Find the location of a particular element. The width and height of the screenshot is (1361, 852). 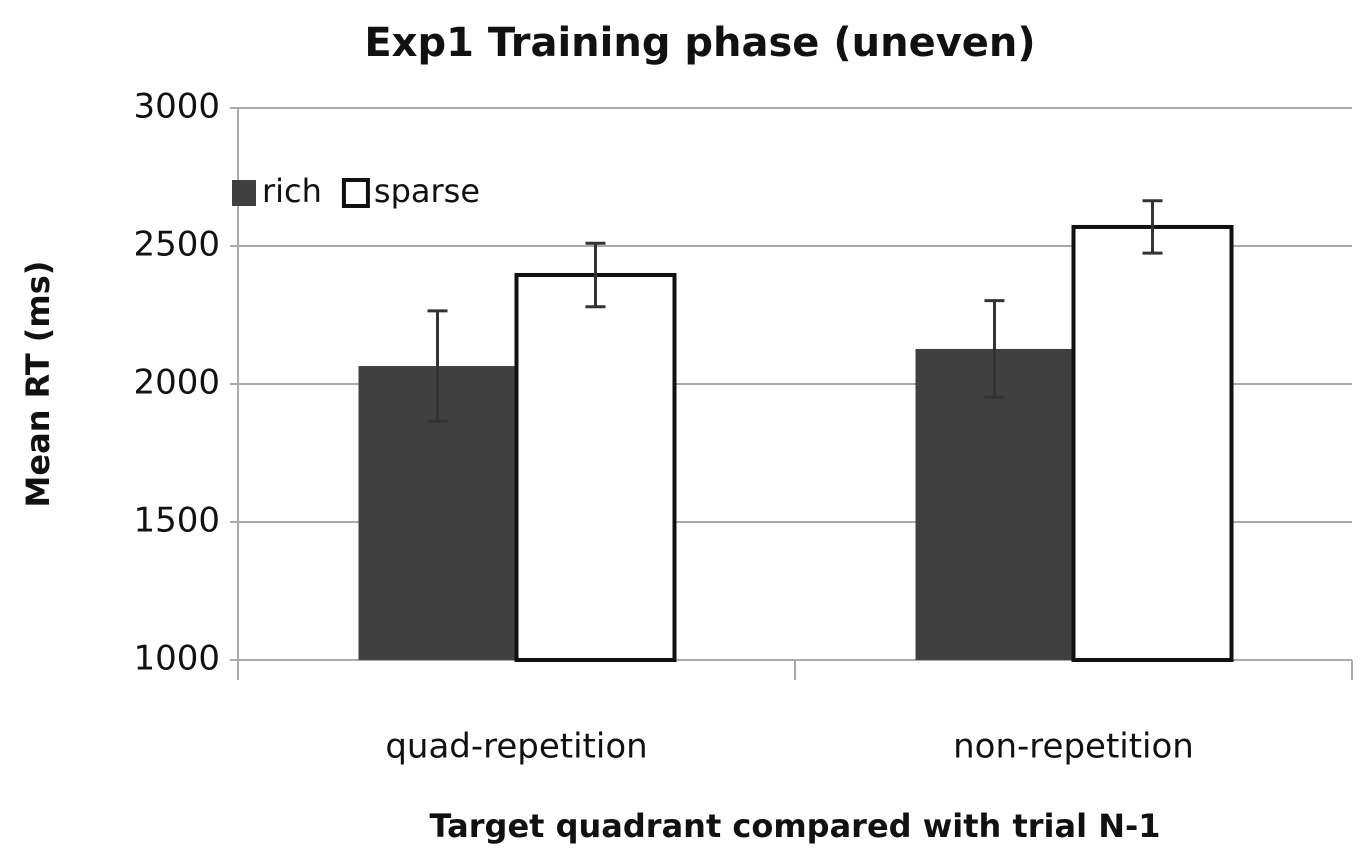

legend-label: sparse is located at coordinates (427, 191).